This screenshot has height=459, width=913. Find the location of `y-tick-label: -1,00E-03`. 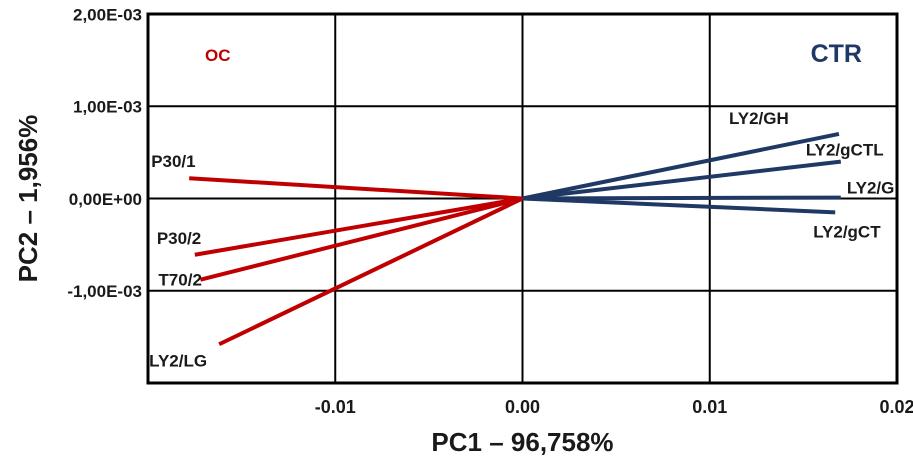

y-tick-label: -1,00E-03 is located at coordinates (104, 291).